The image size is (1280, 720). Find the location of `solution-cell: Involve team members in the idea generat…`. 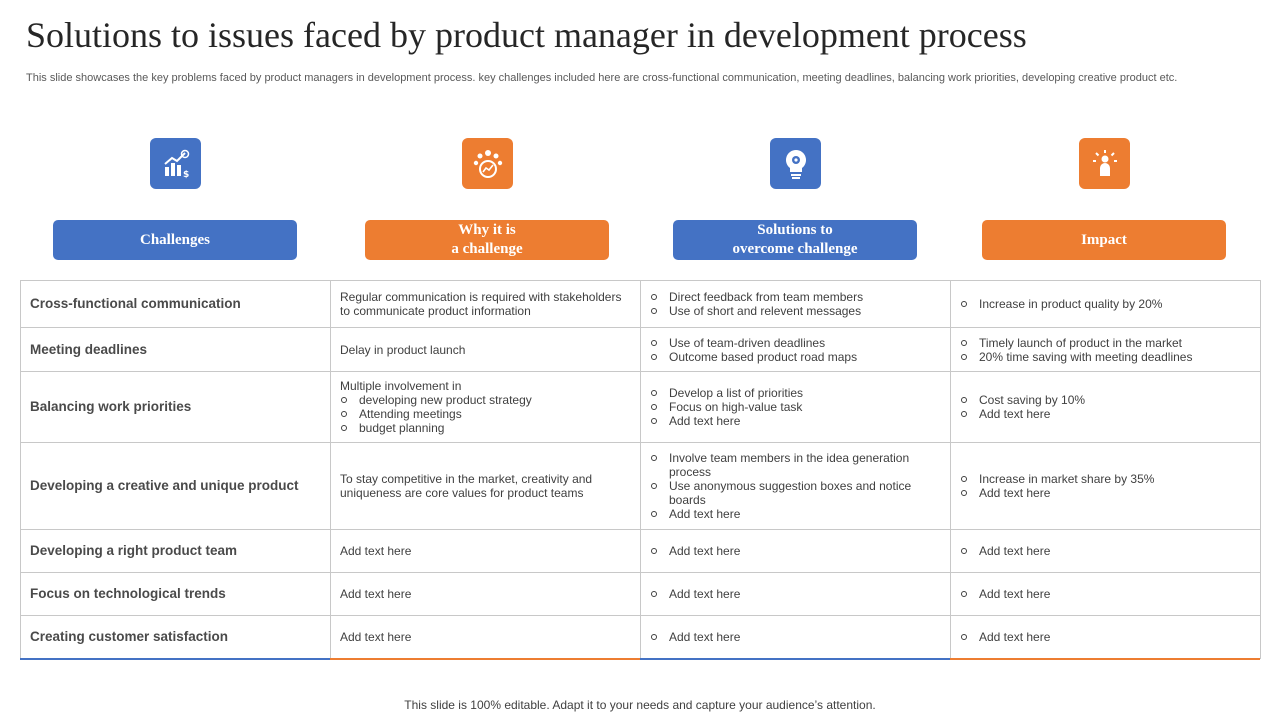

solution-cell: Involve team members in the idea generat… is located at coordinates (795, 486).